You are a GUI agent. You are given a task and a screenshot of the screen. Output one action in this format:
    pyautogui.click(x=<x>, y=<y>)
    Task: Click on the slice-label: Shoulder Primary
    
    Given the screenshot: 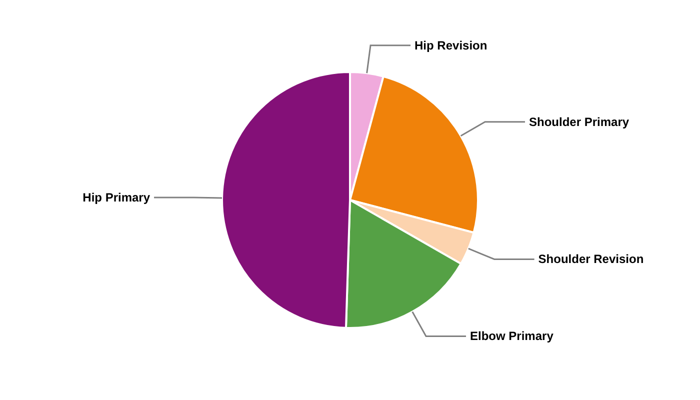 What is the action you would take?
    pyautogui.click(x=579, y=121)
    